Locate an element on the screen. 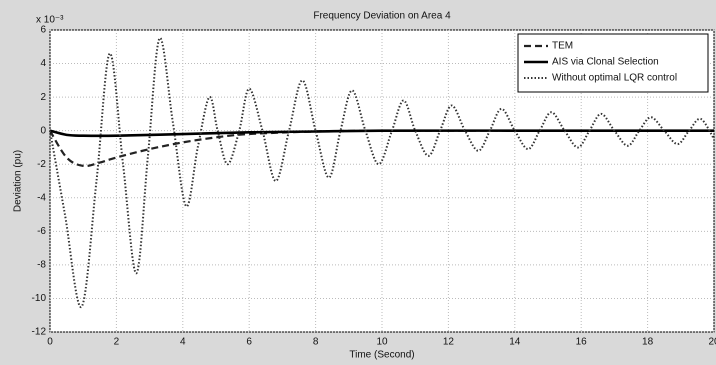 This screenshot has height=365, width=716. y-tick-label: -12 is located at coordinates (39, 332).